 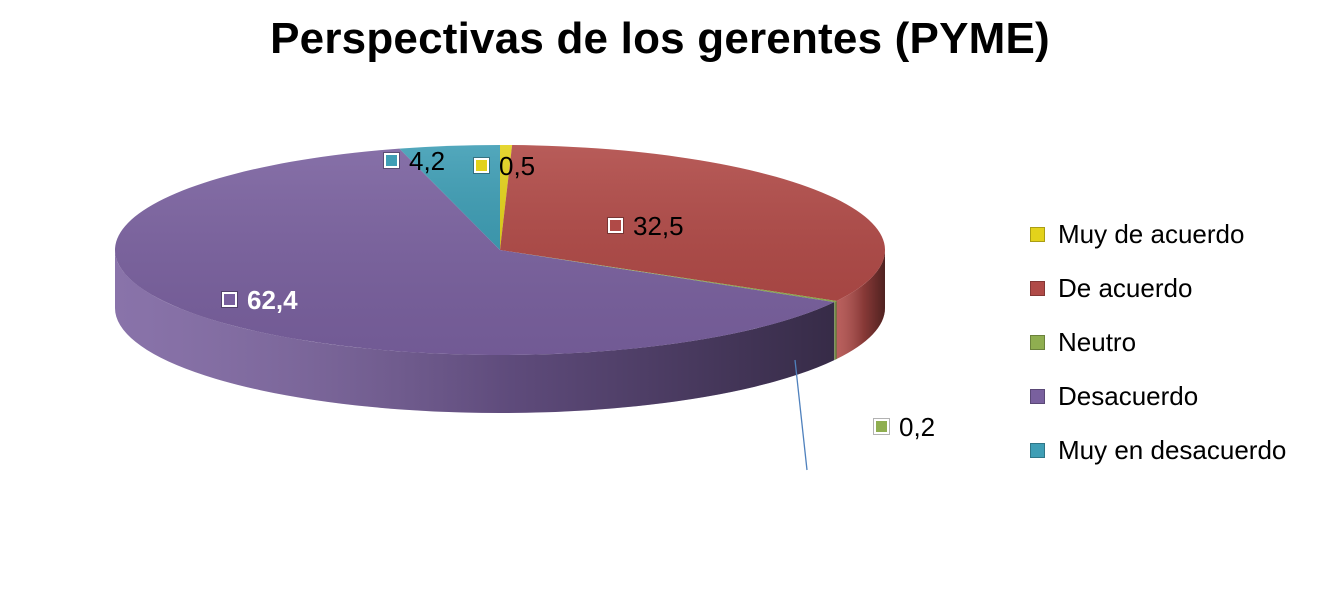 I want to click on leader-line, so click(x=801, y=415).